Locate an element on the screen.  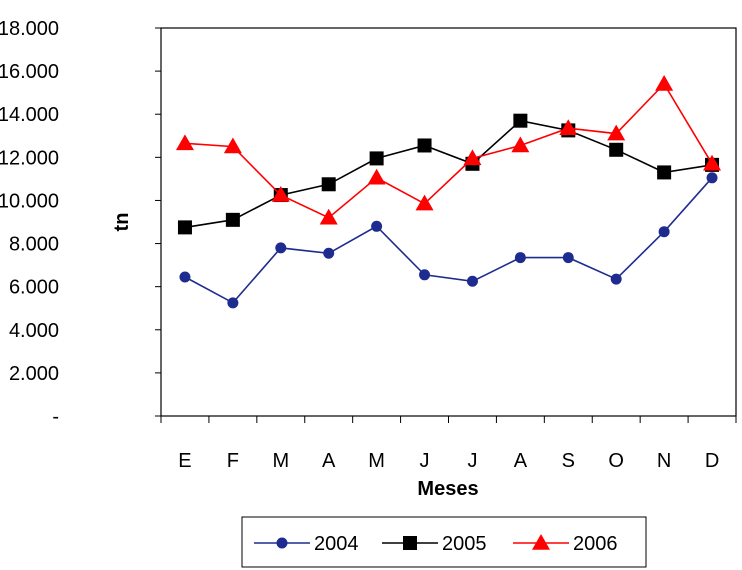
y-tick-label: 4.000 is located at coordinates (34, 331).